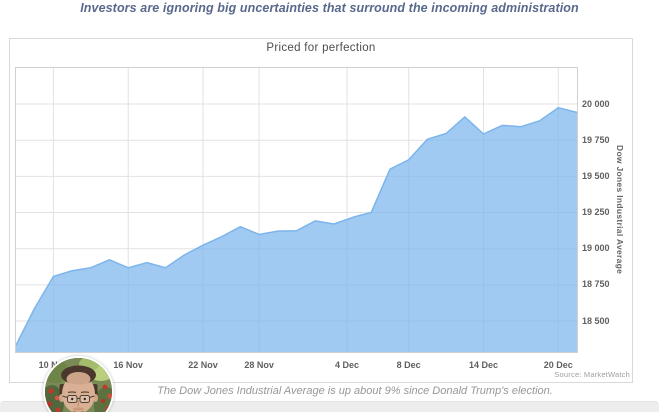  I want to click on y-axis-title: Dow Jones Industrial Average, so click(620, 210).